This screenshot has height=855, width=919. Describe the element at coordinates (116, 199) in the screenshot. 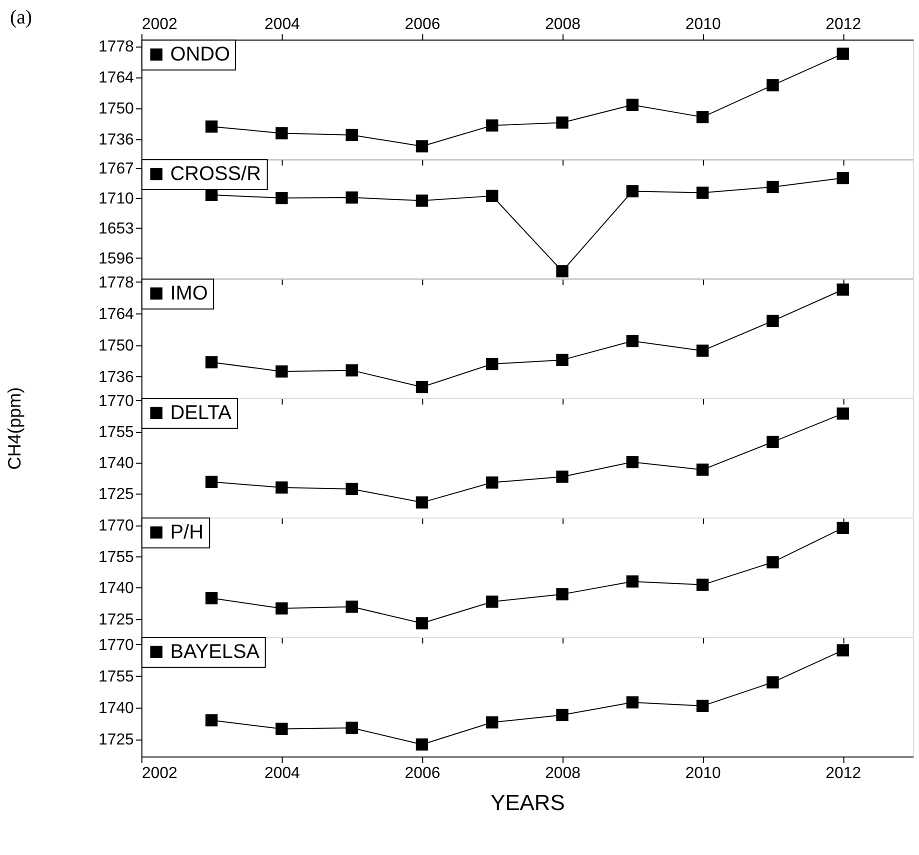

I see `y-tick-label: 1710` at that location.